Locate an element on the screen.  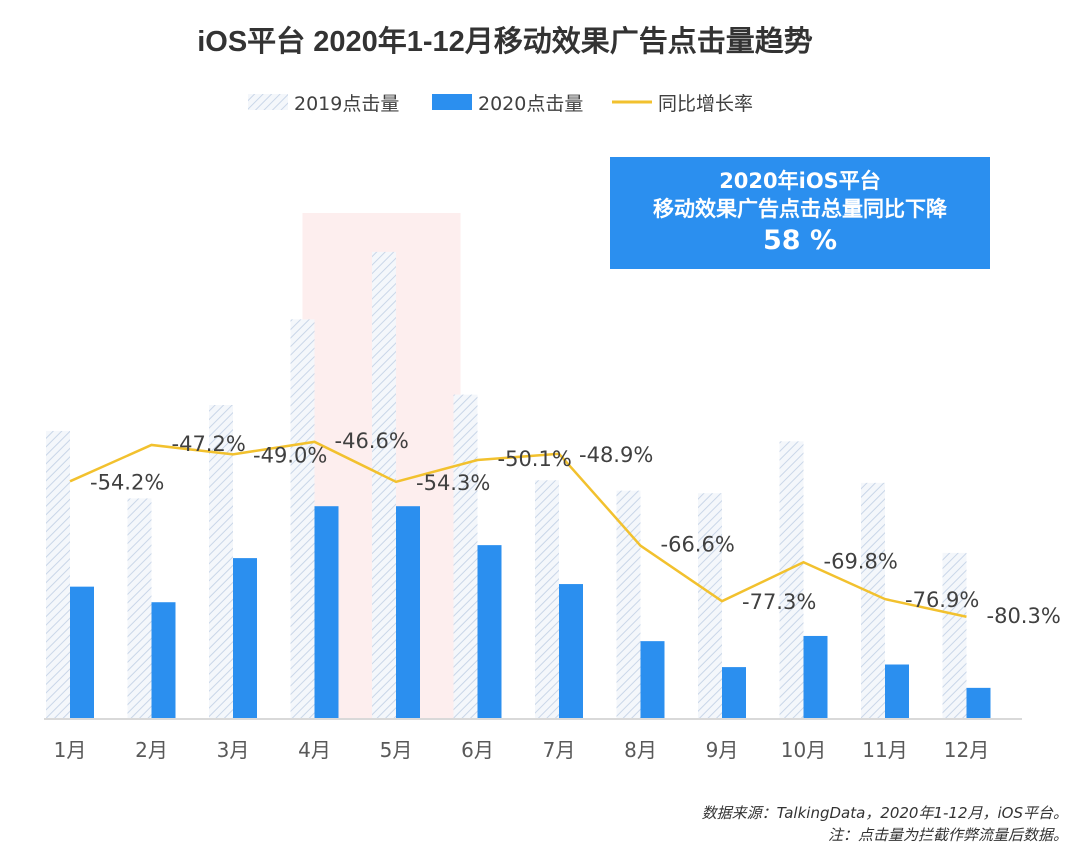
source-line-1: 数据来源：TalkingData，2020年1-12月，iOS平台。 is located at coordinates (884, 813).